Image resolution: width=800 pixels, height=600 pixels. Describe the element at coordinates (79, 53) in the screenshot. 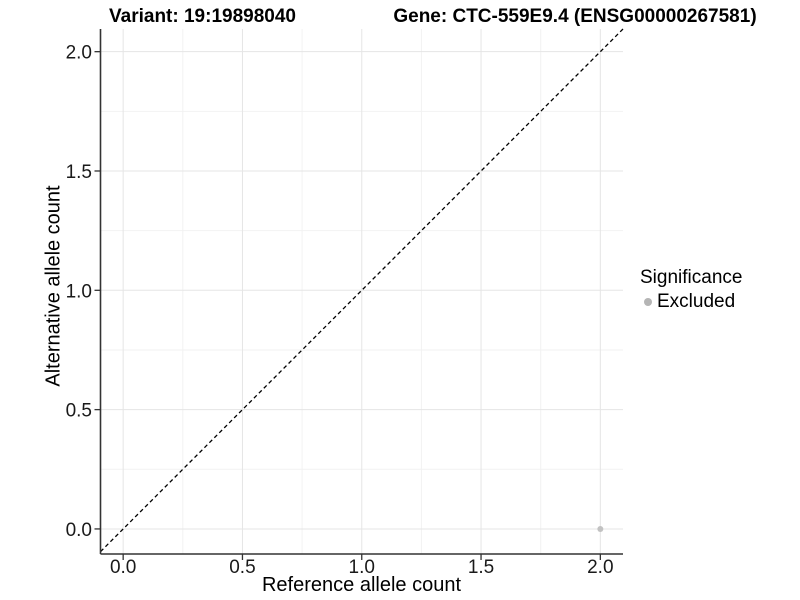

I see `y-tick-label: 2.0` at that location.